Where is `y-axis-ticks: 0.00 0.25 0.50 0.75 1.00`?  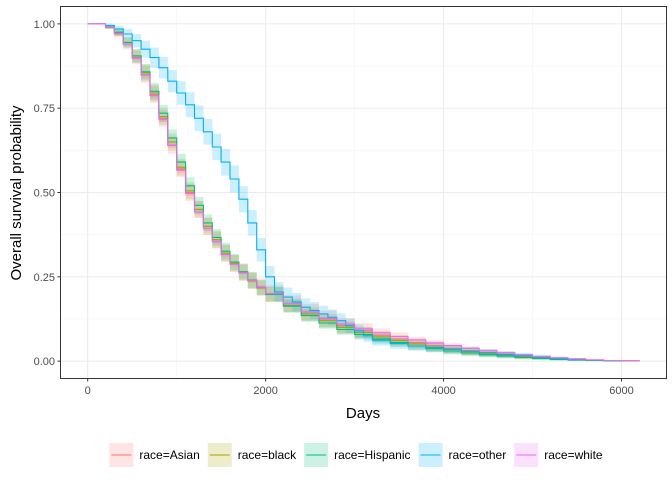 y-axis-ticks: 0.00 0.25 0.50 0.75 1.00 is located at coordinates (47, 193).